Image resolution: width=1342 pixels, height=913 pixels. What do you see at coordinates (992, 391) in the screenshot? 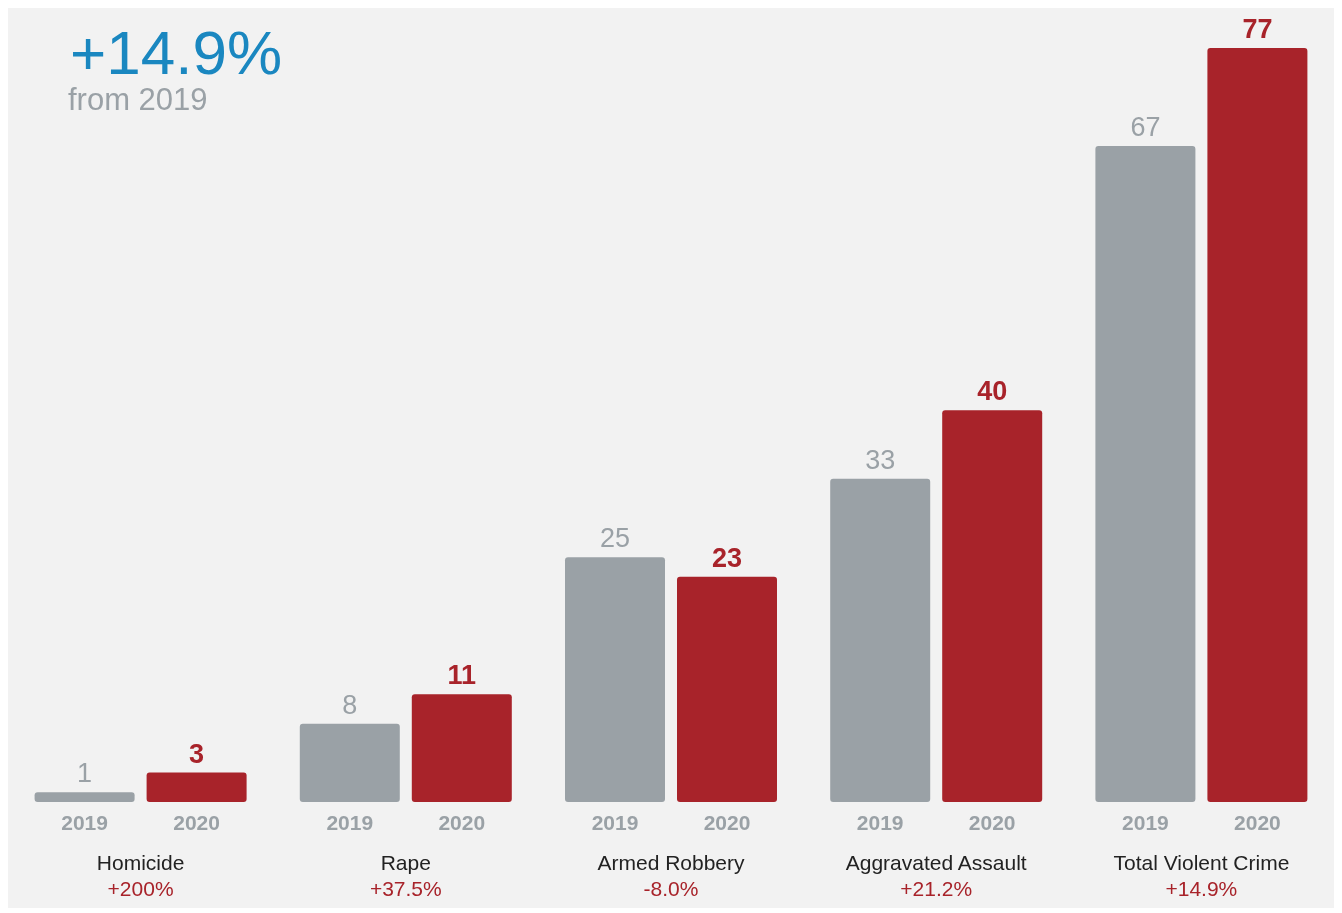
I see `data-label: 40` at bounding box center [992, 391].